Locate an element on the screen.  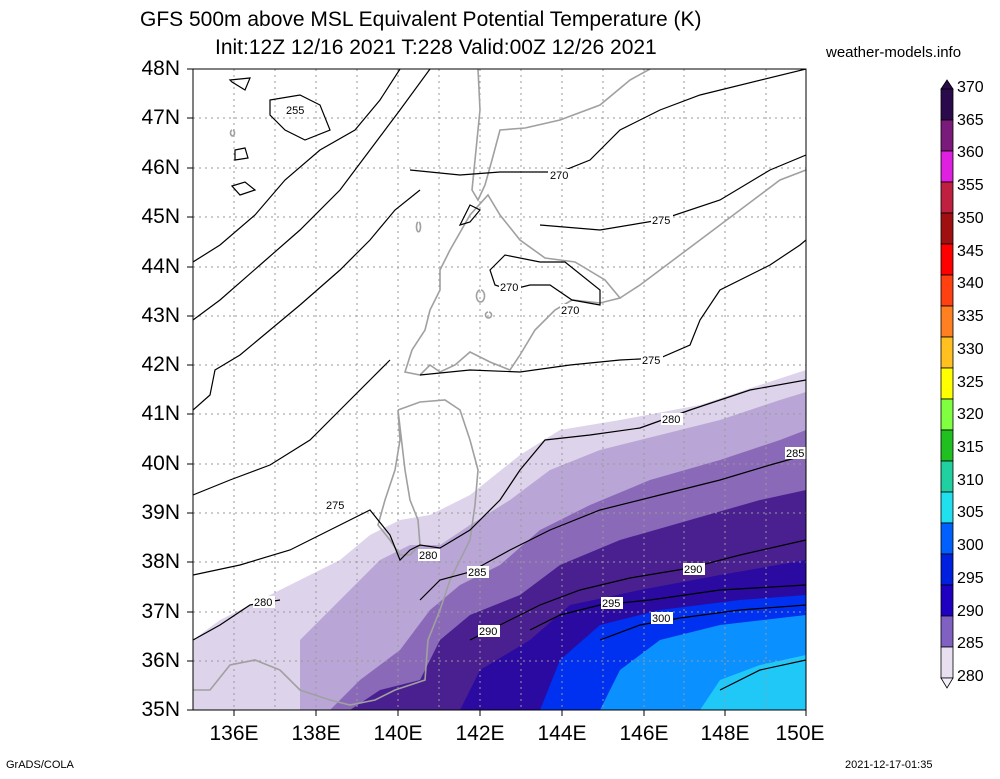
contour-270-east is located at coordinates (607, 122).